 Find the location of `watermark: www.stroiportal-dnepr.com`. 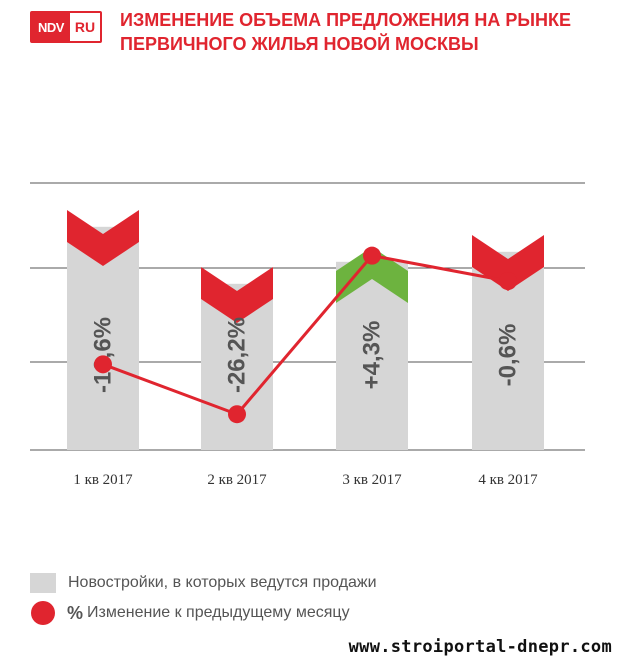

watermark: www.stroiportal-dnepr.com is located at coordinates (480, 647).